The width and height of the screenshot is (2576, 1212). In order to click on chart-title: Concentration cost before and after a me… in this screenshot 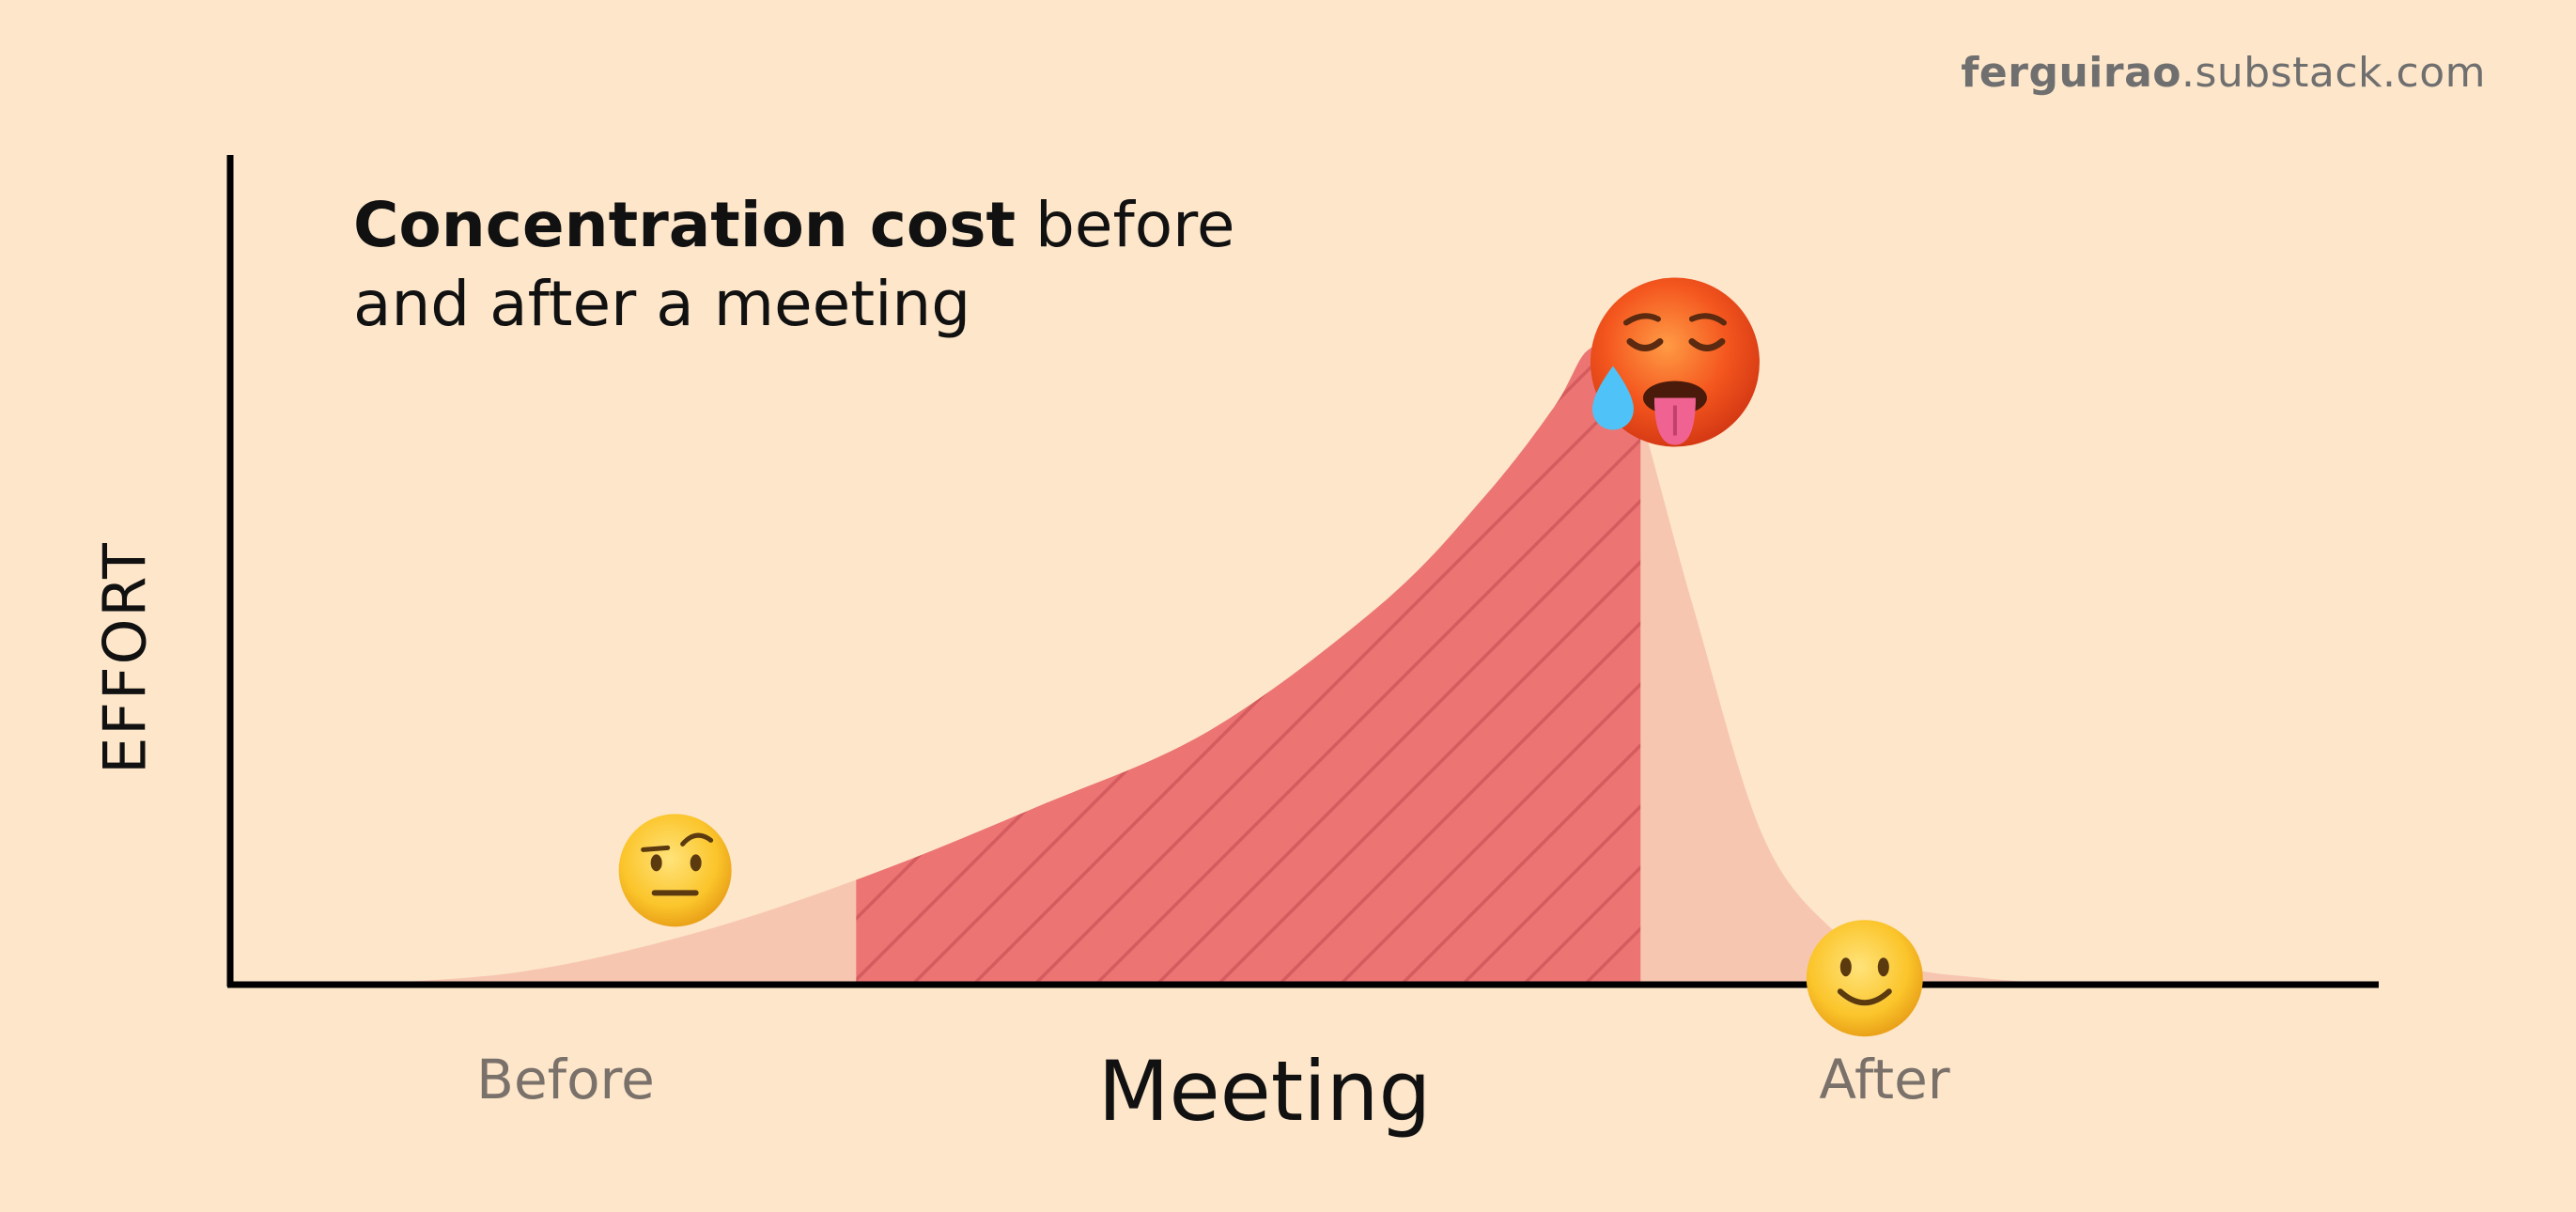, I will do `click(823, 265)`.